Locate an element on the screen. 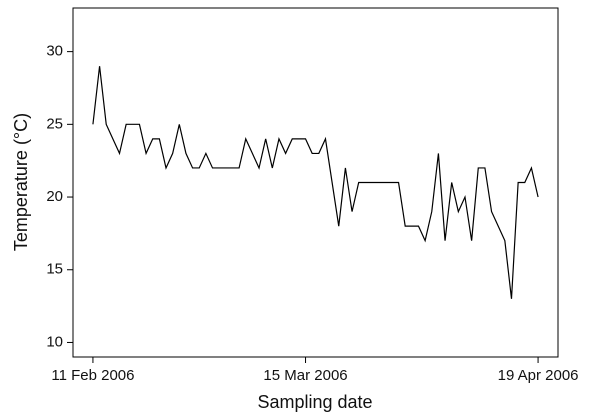 This screenshot has height=417, width=589. y-axis-title: Temperature (°C) is located at coordinates (21, 182).